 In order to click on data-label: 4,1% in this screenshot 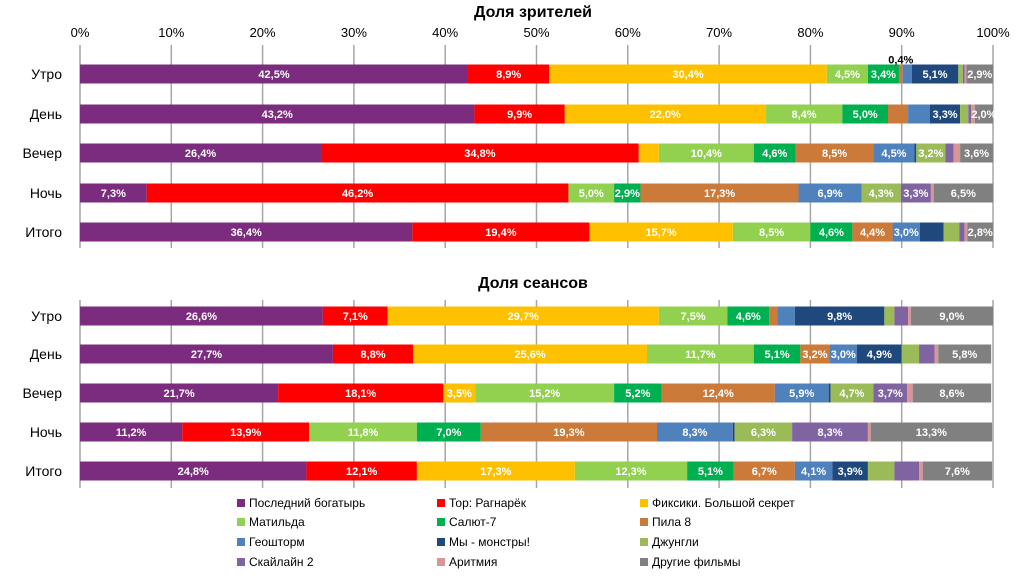, I will do `click(813, 472)`.